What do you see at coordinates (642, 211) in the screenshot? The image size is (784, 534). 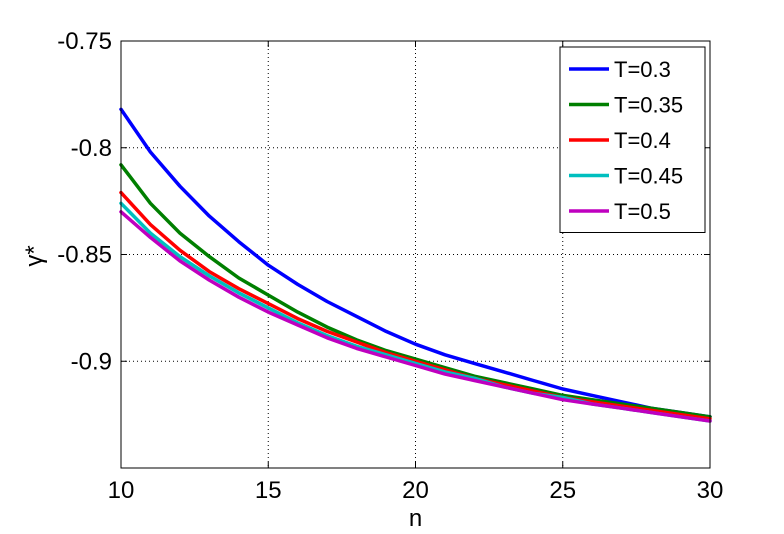 I see `legend-label-5: T=0.5` at bounding box center [642, 211].